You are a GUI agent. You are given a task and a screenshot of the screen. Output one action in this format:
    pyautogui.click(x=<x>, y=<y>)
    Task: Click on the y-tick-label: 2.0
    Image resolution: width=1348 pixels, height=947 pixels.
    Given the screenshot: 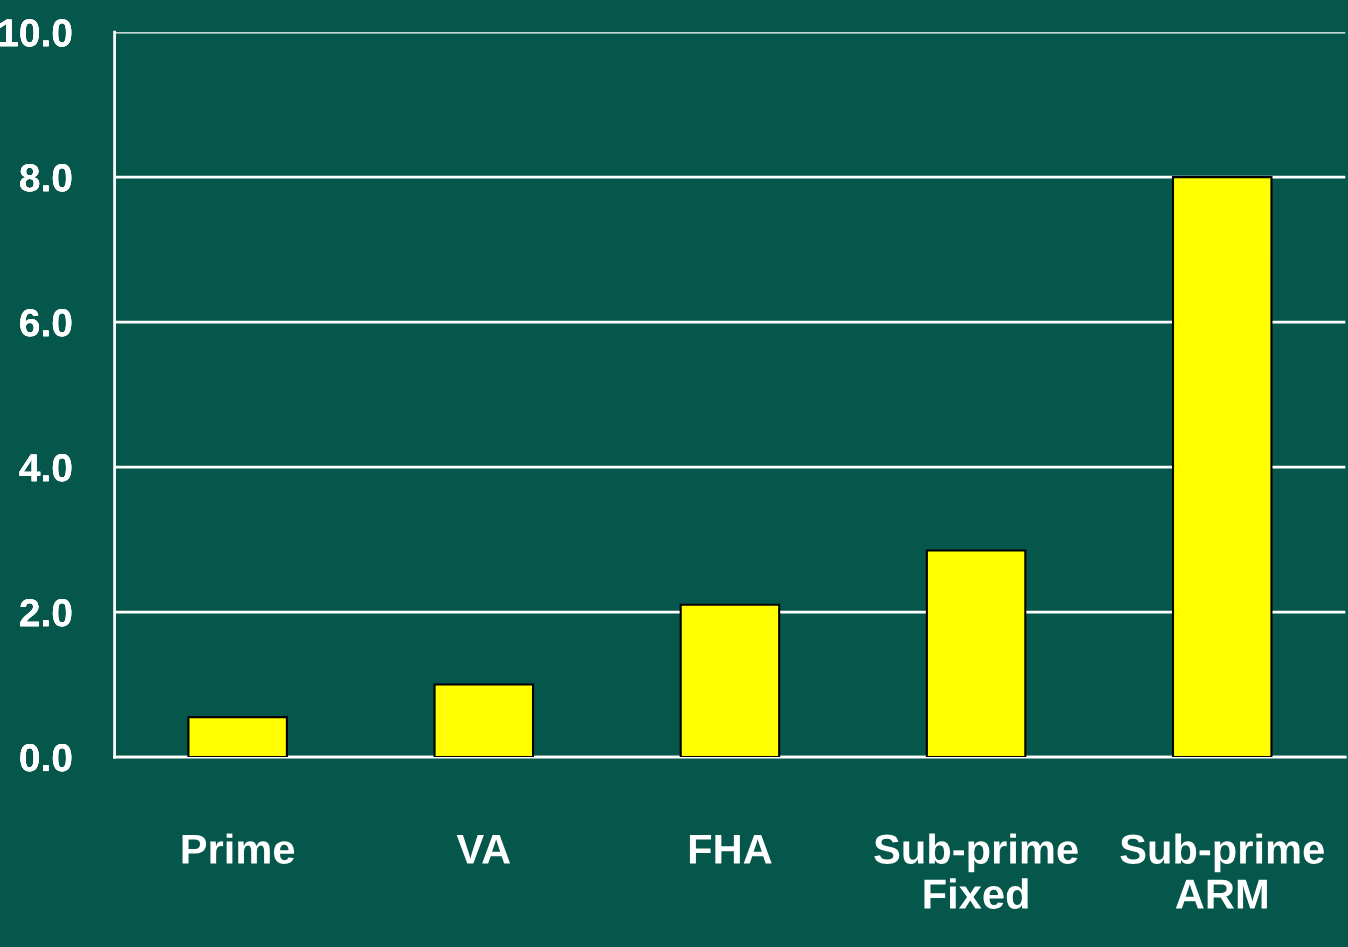 What is the action you would take?
    pyautogui.click(x=46, y=613)
    